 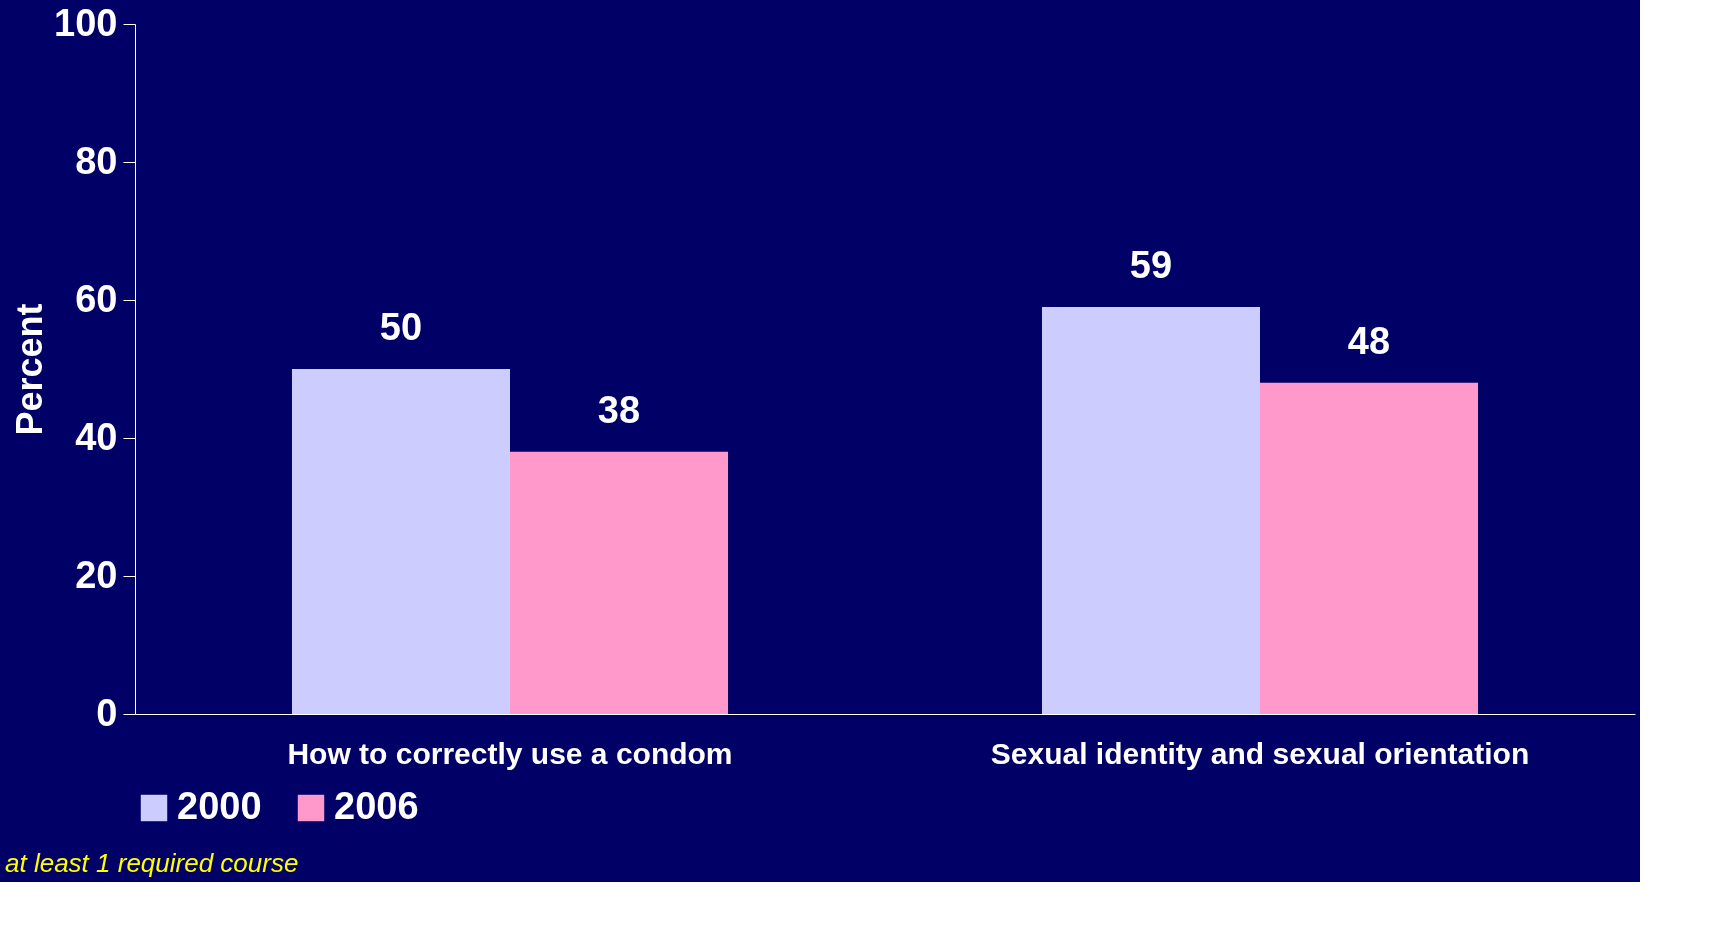 I want to click on legend-label: 2006, so click(x=376, y=806).